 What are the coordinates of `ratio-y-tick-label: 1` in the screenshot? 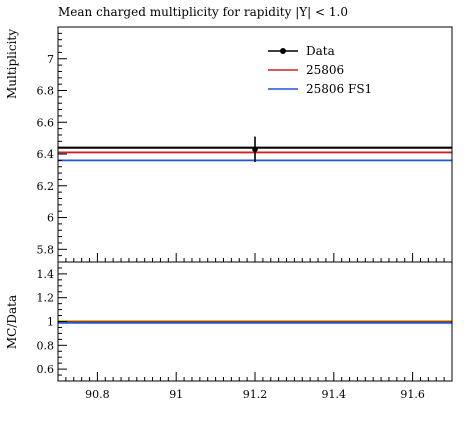 It's located at (50, 322).